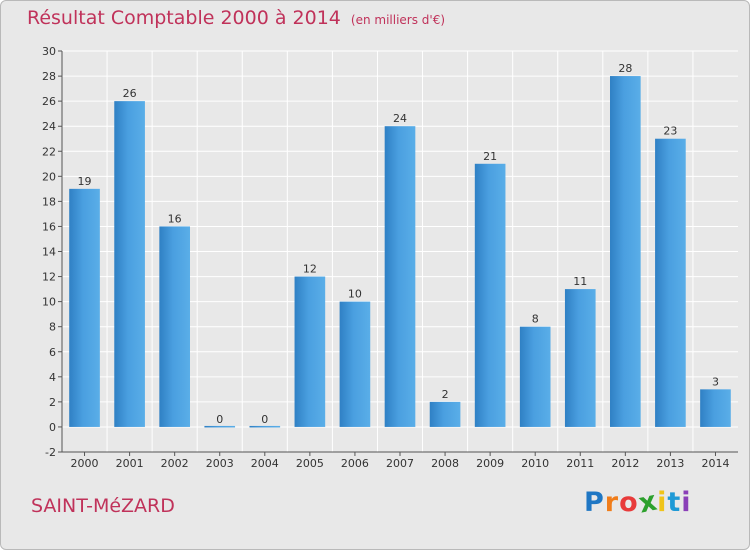 Image resolution: width=750 pixels, height=550 pixels. Describe the element at coordinates (490, 463) in the screenshot. I see `x-tick-label: 2009` at that location.